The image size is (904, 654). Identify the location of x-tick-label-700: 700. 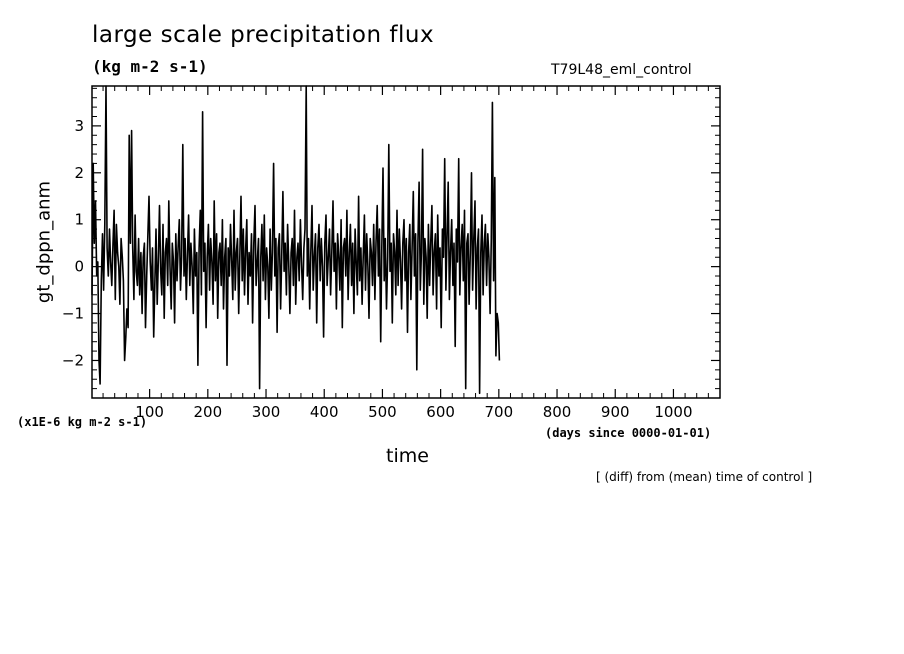
(499, 412).